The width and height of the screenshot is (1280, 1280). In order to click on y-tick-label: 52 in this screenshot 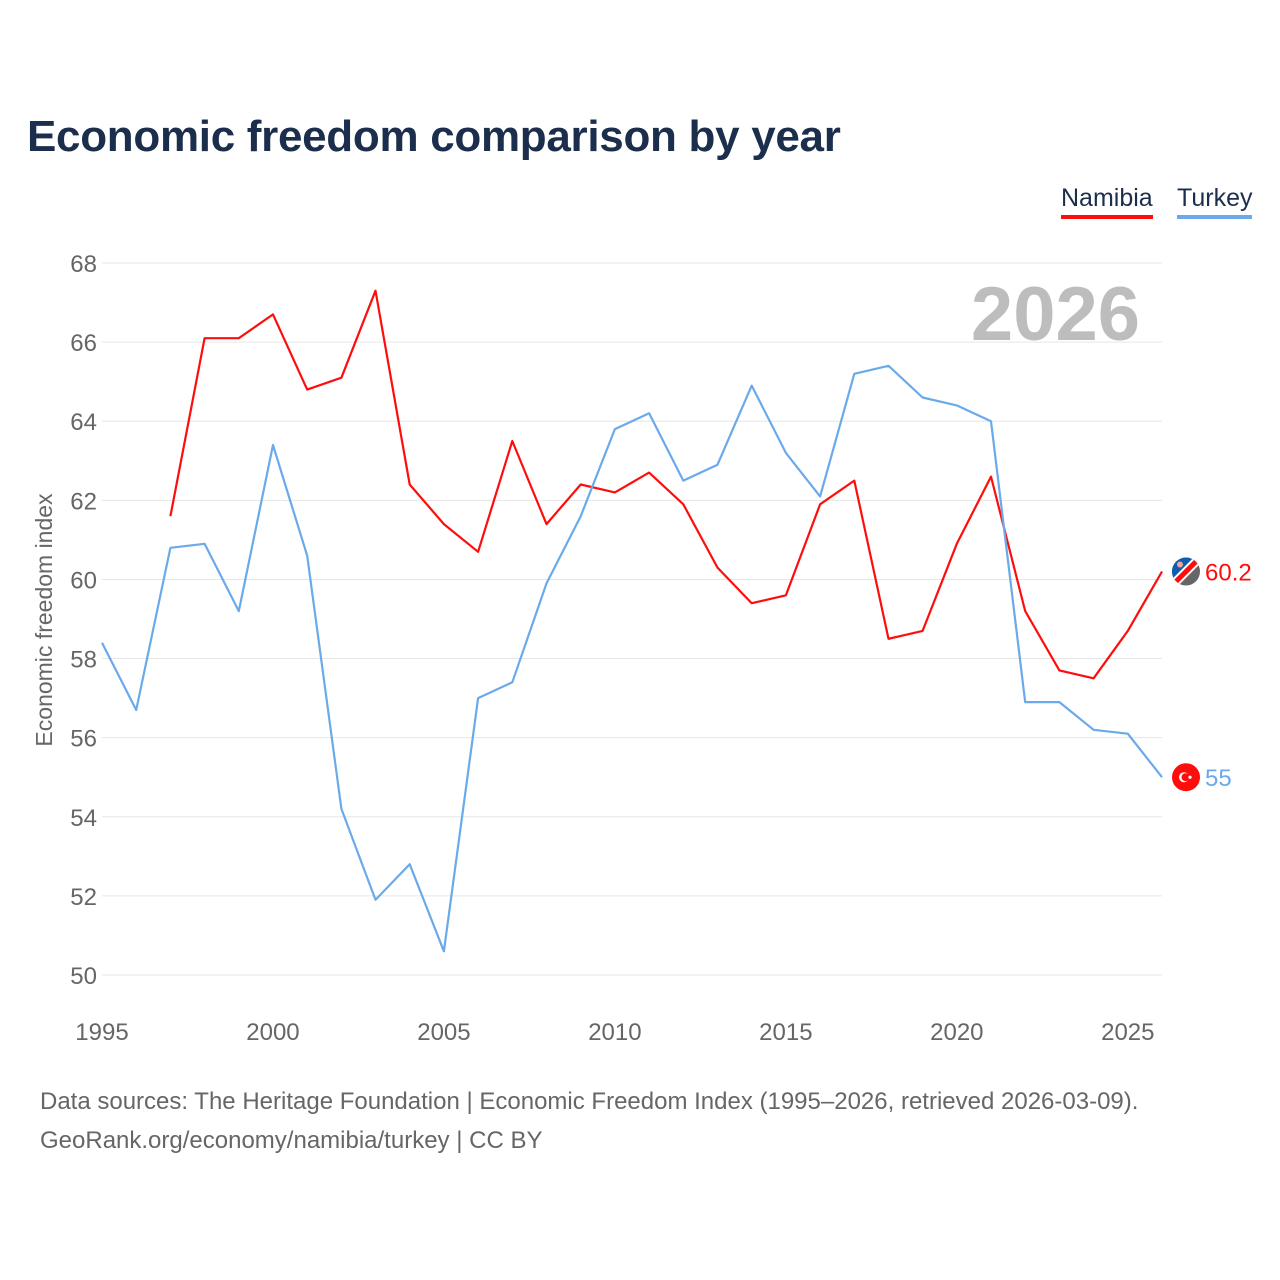, I will do `click(83, 897)`.